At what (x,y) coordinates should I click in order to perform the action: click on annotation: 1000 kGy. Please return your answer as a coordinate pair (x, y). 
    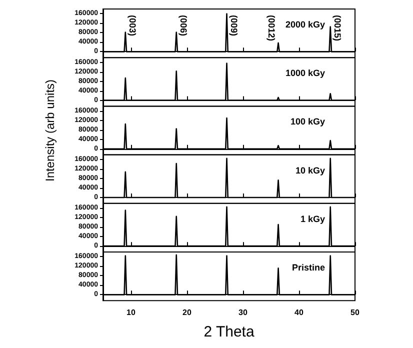
    Looking at the image, I should click on (305, 73).